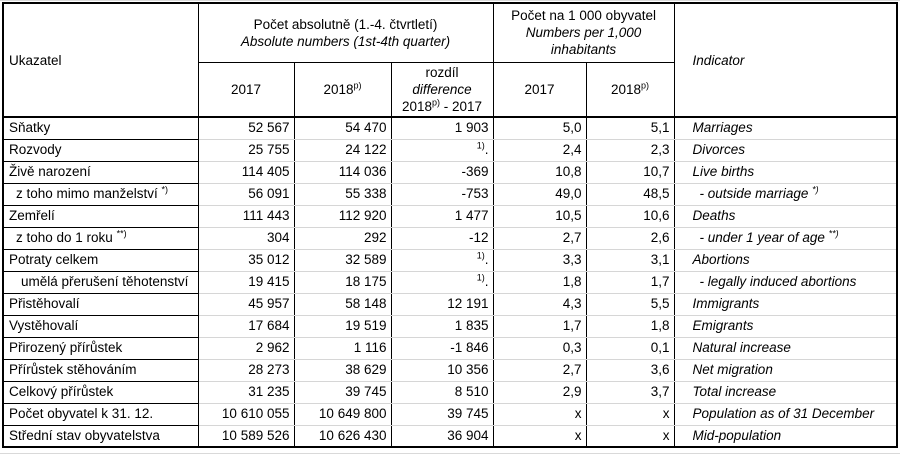 The width and height of the screenshot is (900, 455). I want to click on cell-indicator-cs: Potraty celkem, so click(100, 260).